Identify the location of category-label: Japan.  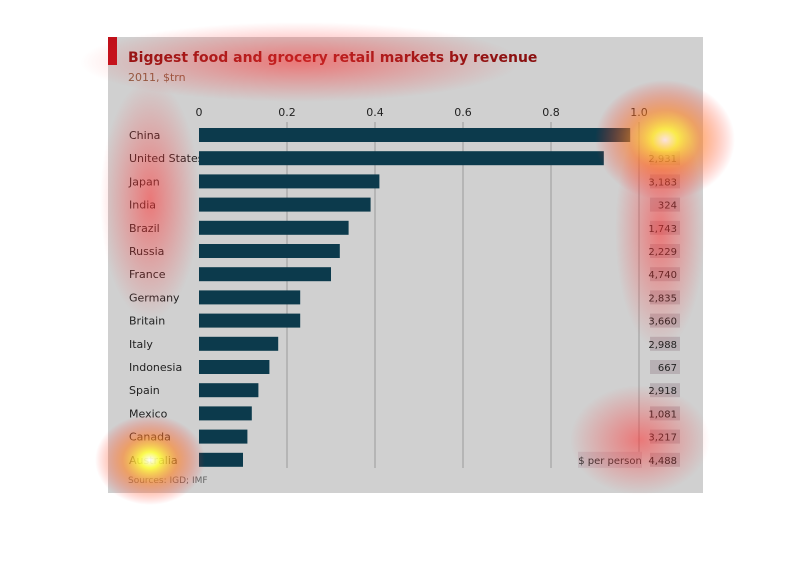
(144, 181).